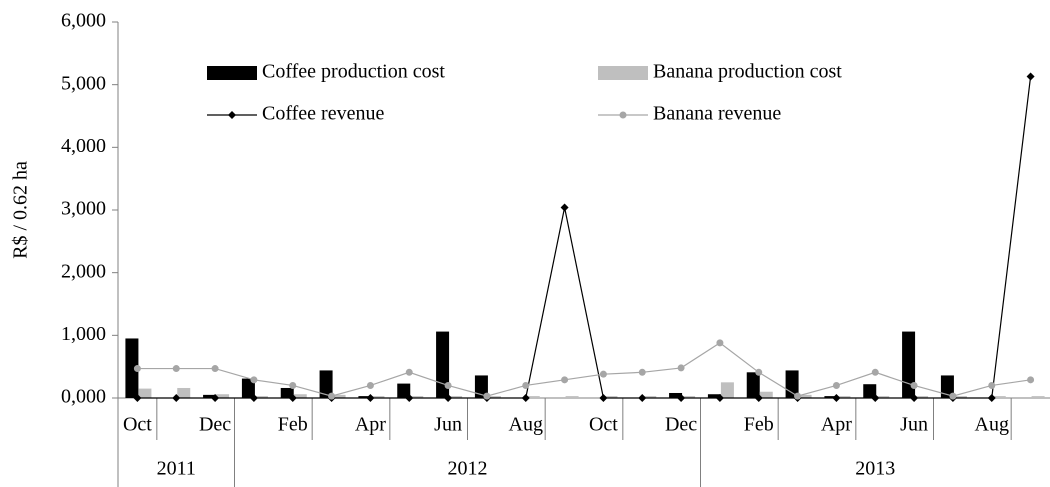 This screenshot has width=1050, height=487. I want to click on x-tick-label: Feb, so click(293, 425).